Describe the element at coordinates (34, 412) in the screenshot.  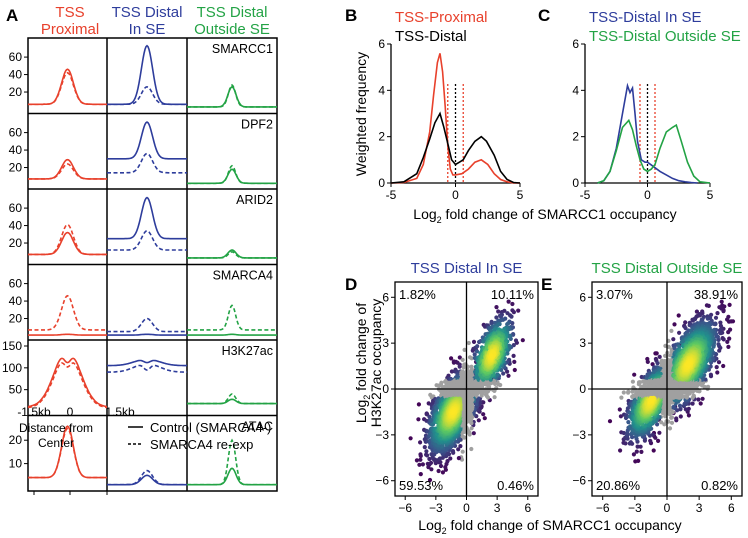
I see `a-xtick-neg: -1.5kb` at that location.